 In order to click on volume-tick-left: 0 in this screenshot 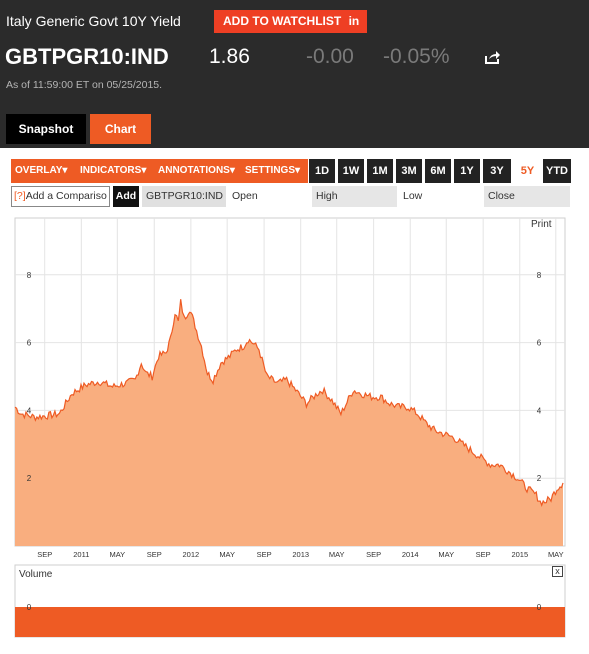, I will do `click(29, 607)`.